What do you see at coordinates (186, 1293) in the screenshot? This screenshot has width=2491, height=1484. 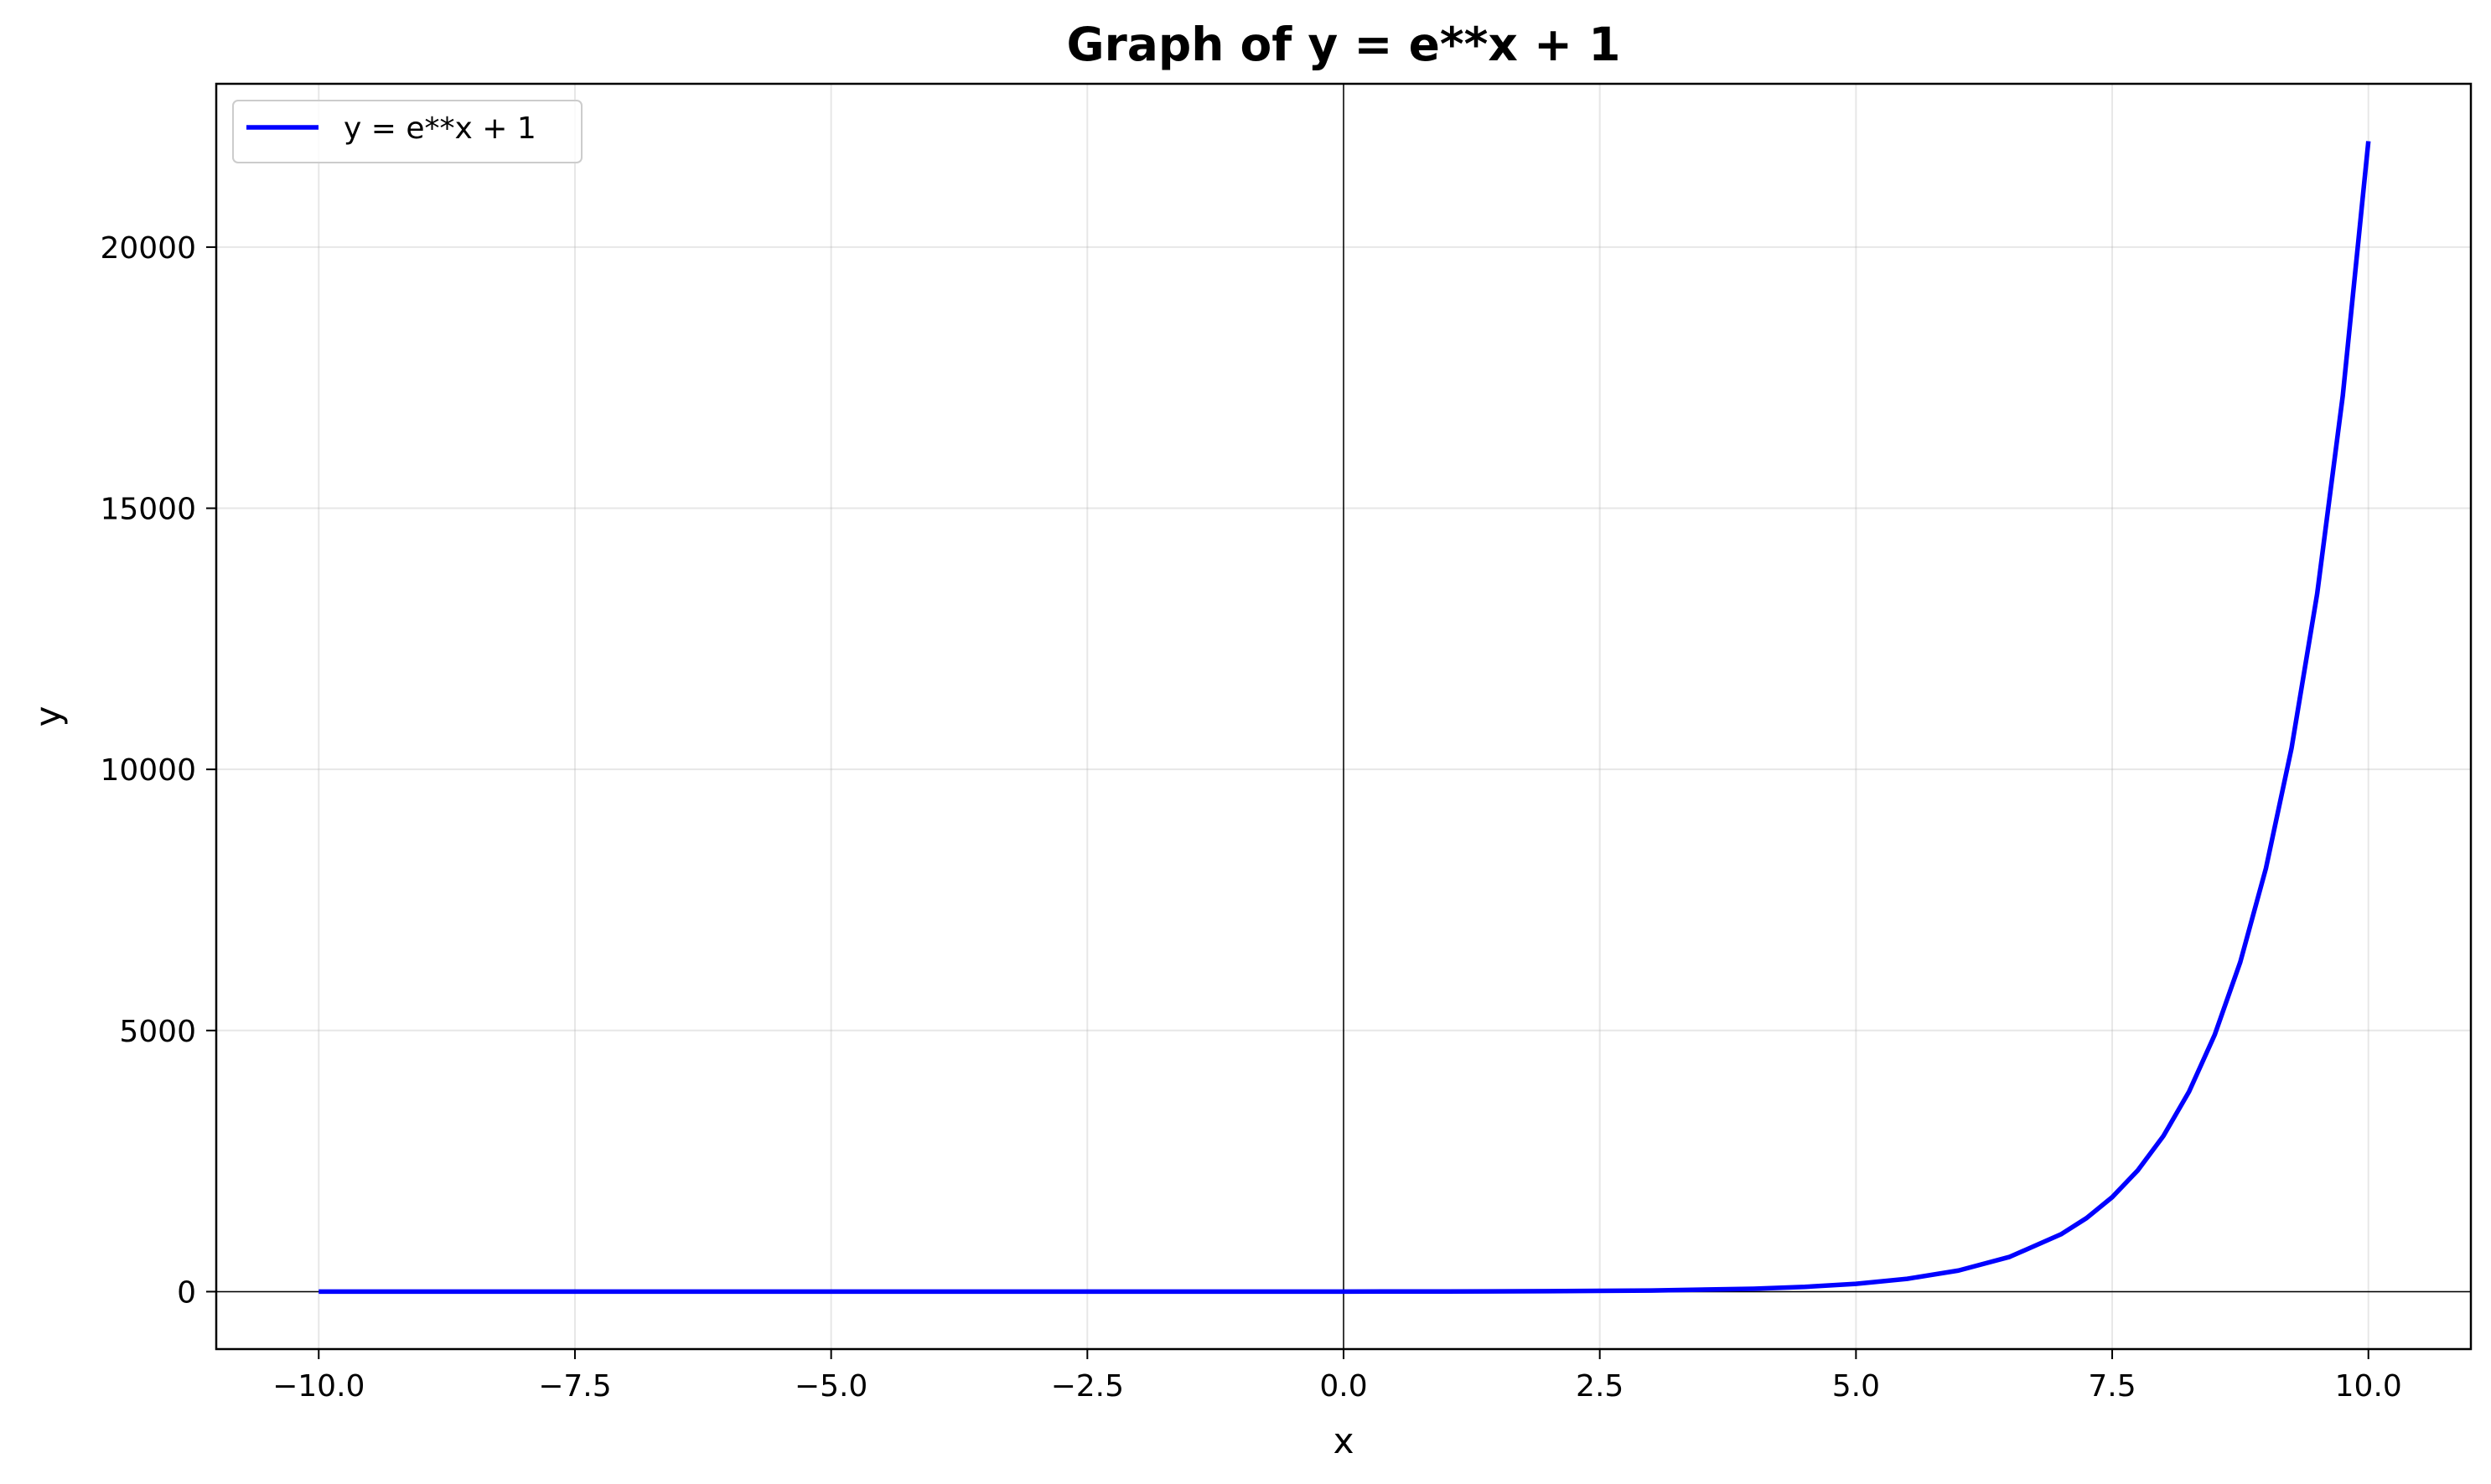 I see `y-tick-label: 0` at bounding box center [186, 1293].